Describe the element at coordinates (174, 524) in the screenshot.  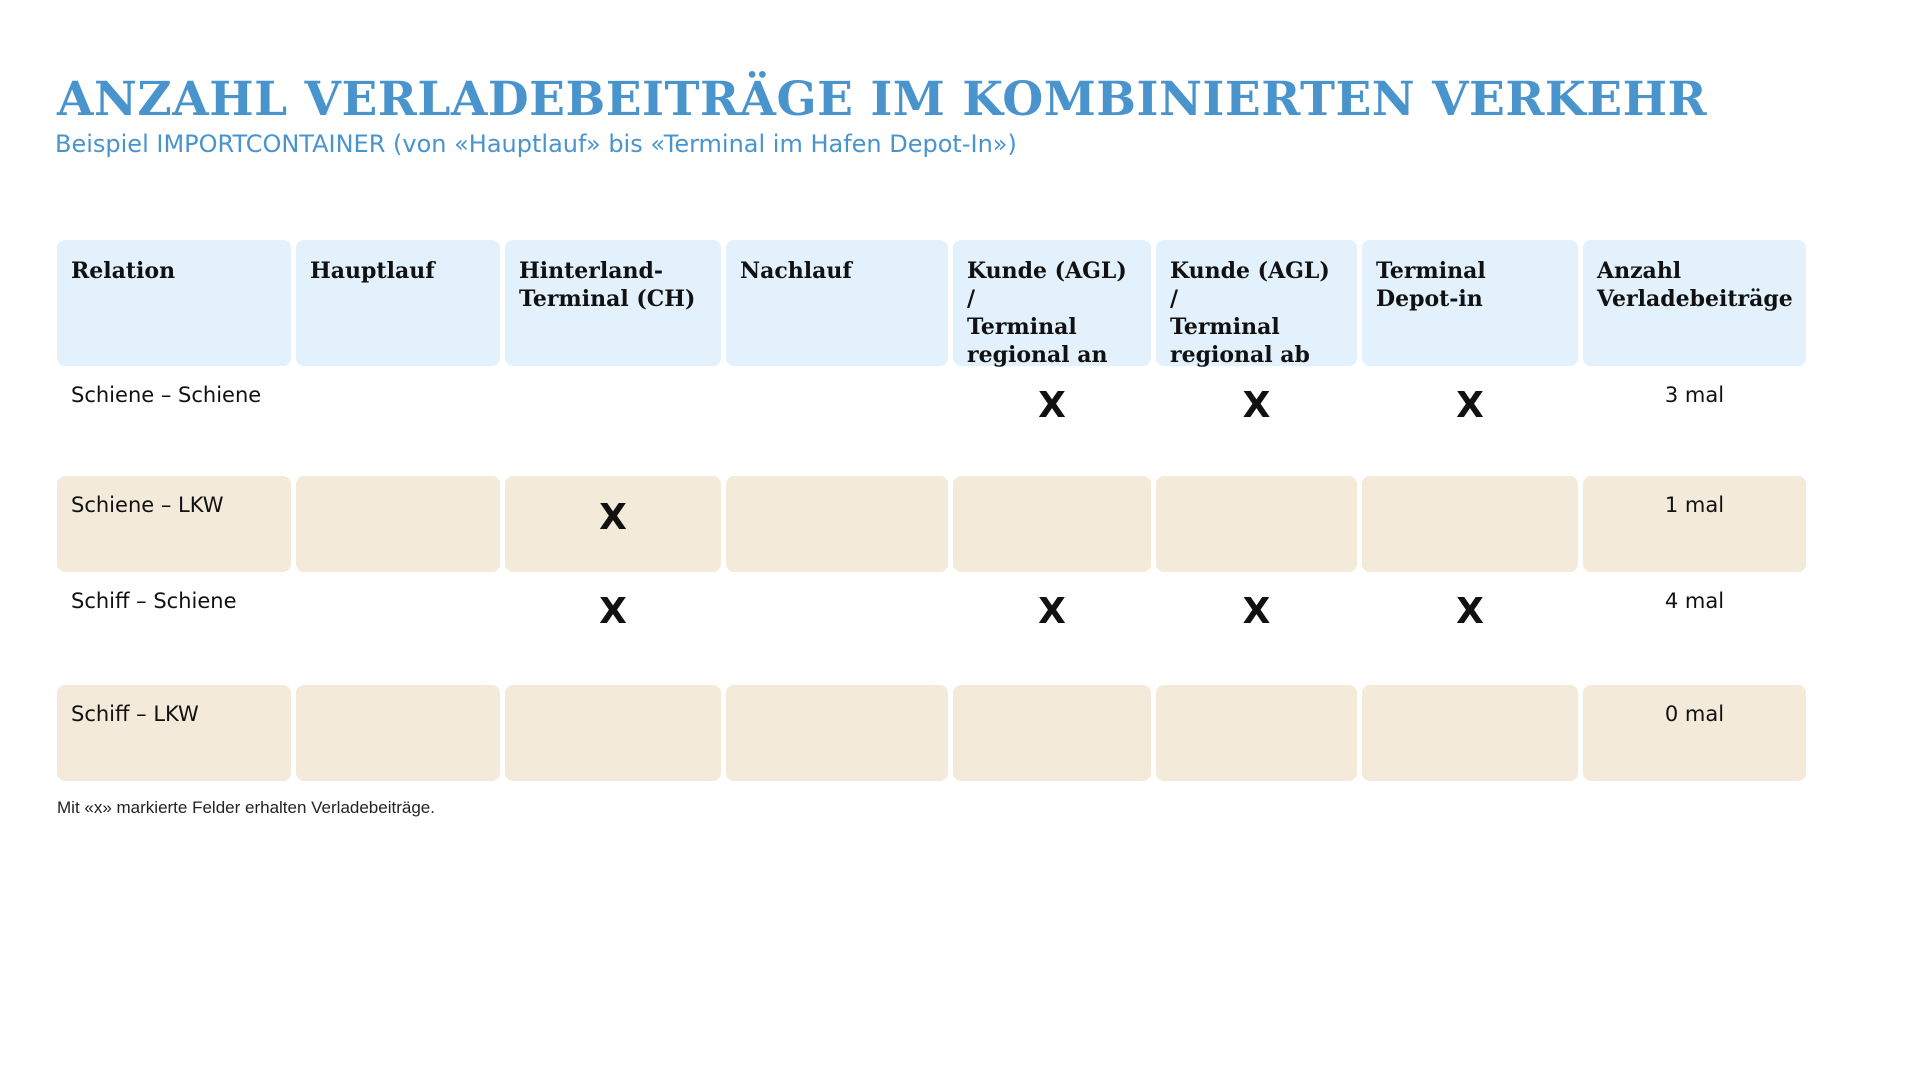
I see `relation-cell: Schiene – LKW` at that location.